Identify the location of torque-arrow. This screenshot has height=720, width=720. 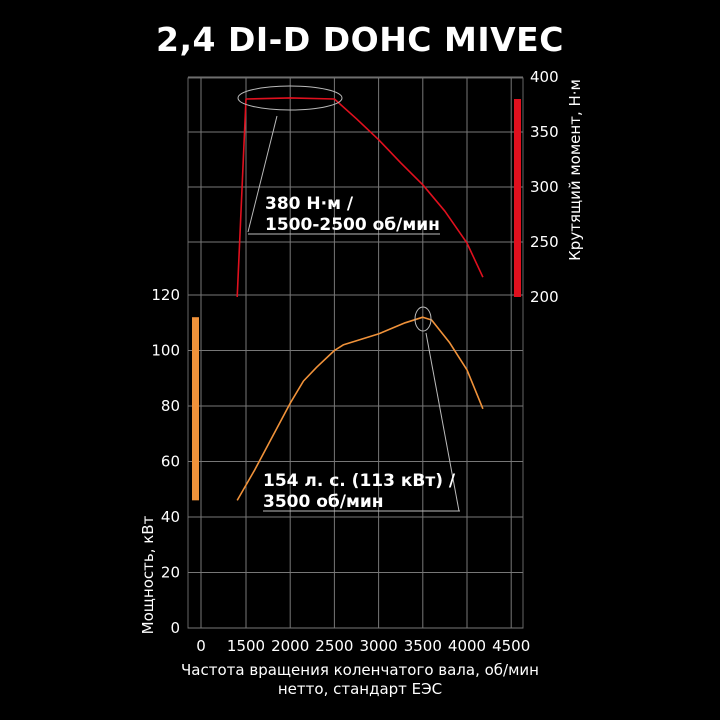
(262, 174).